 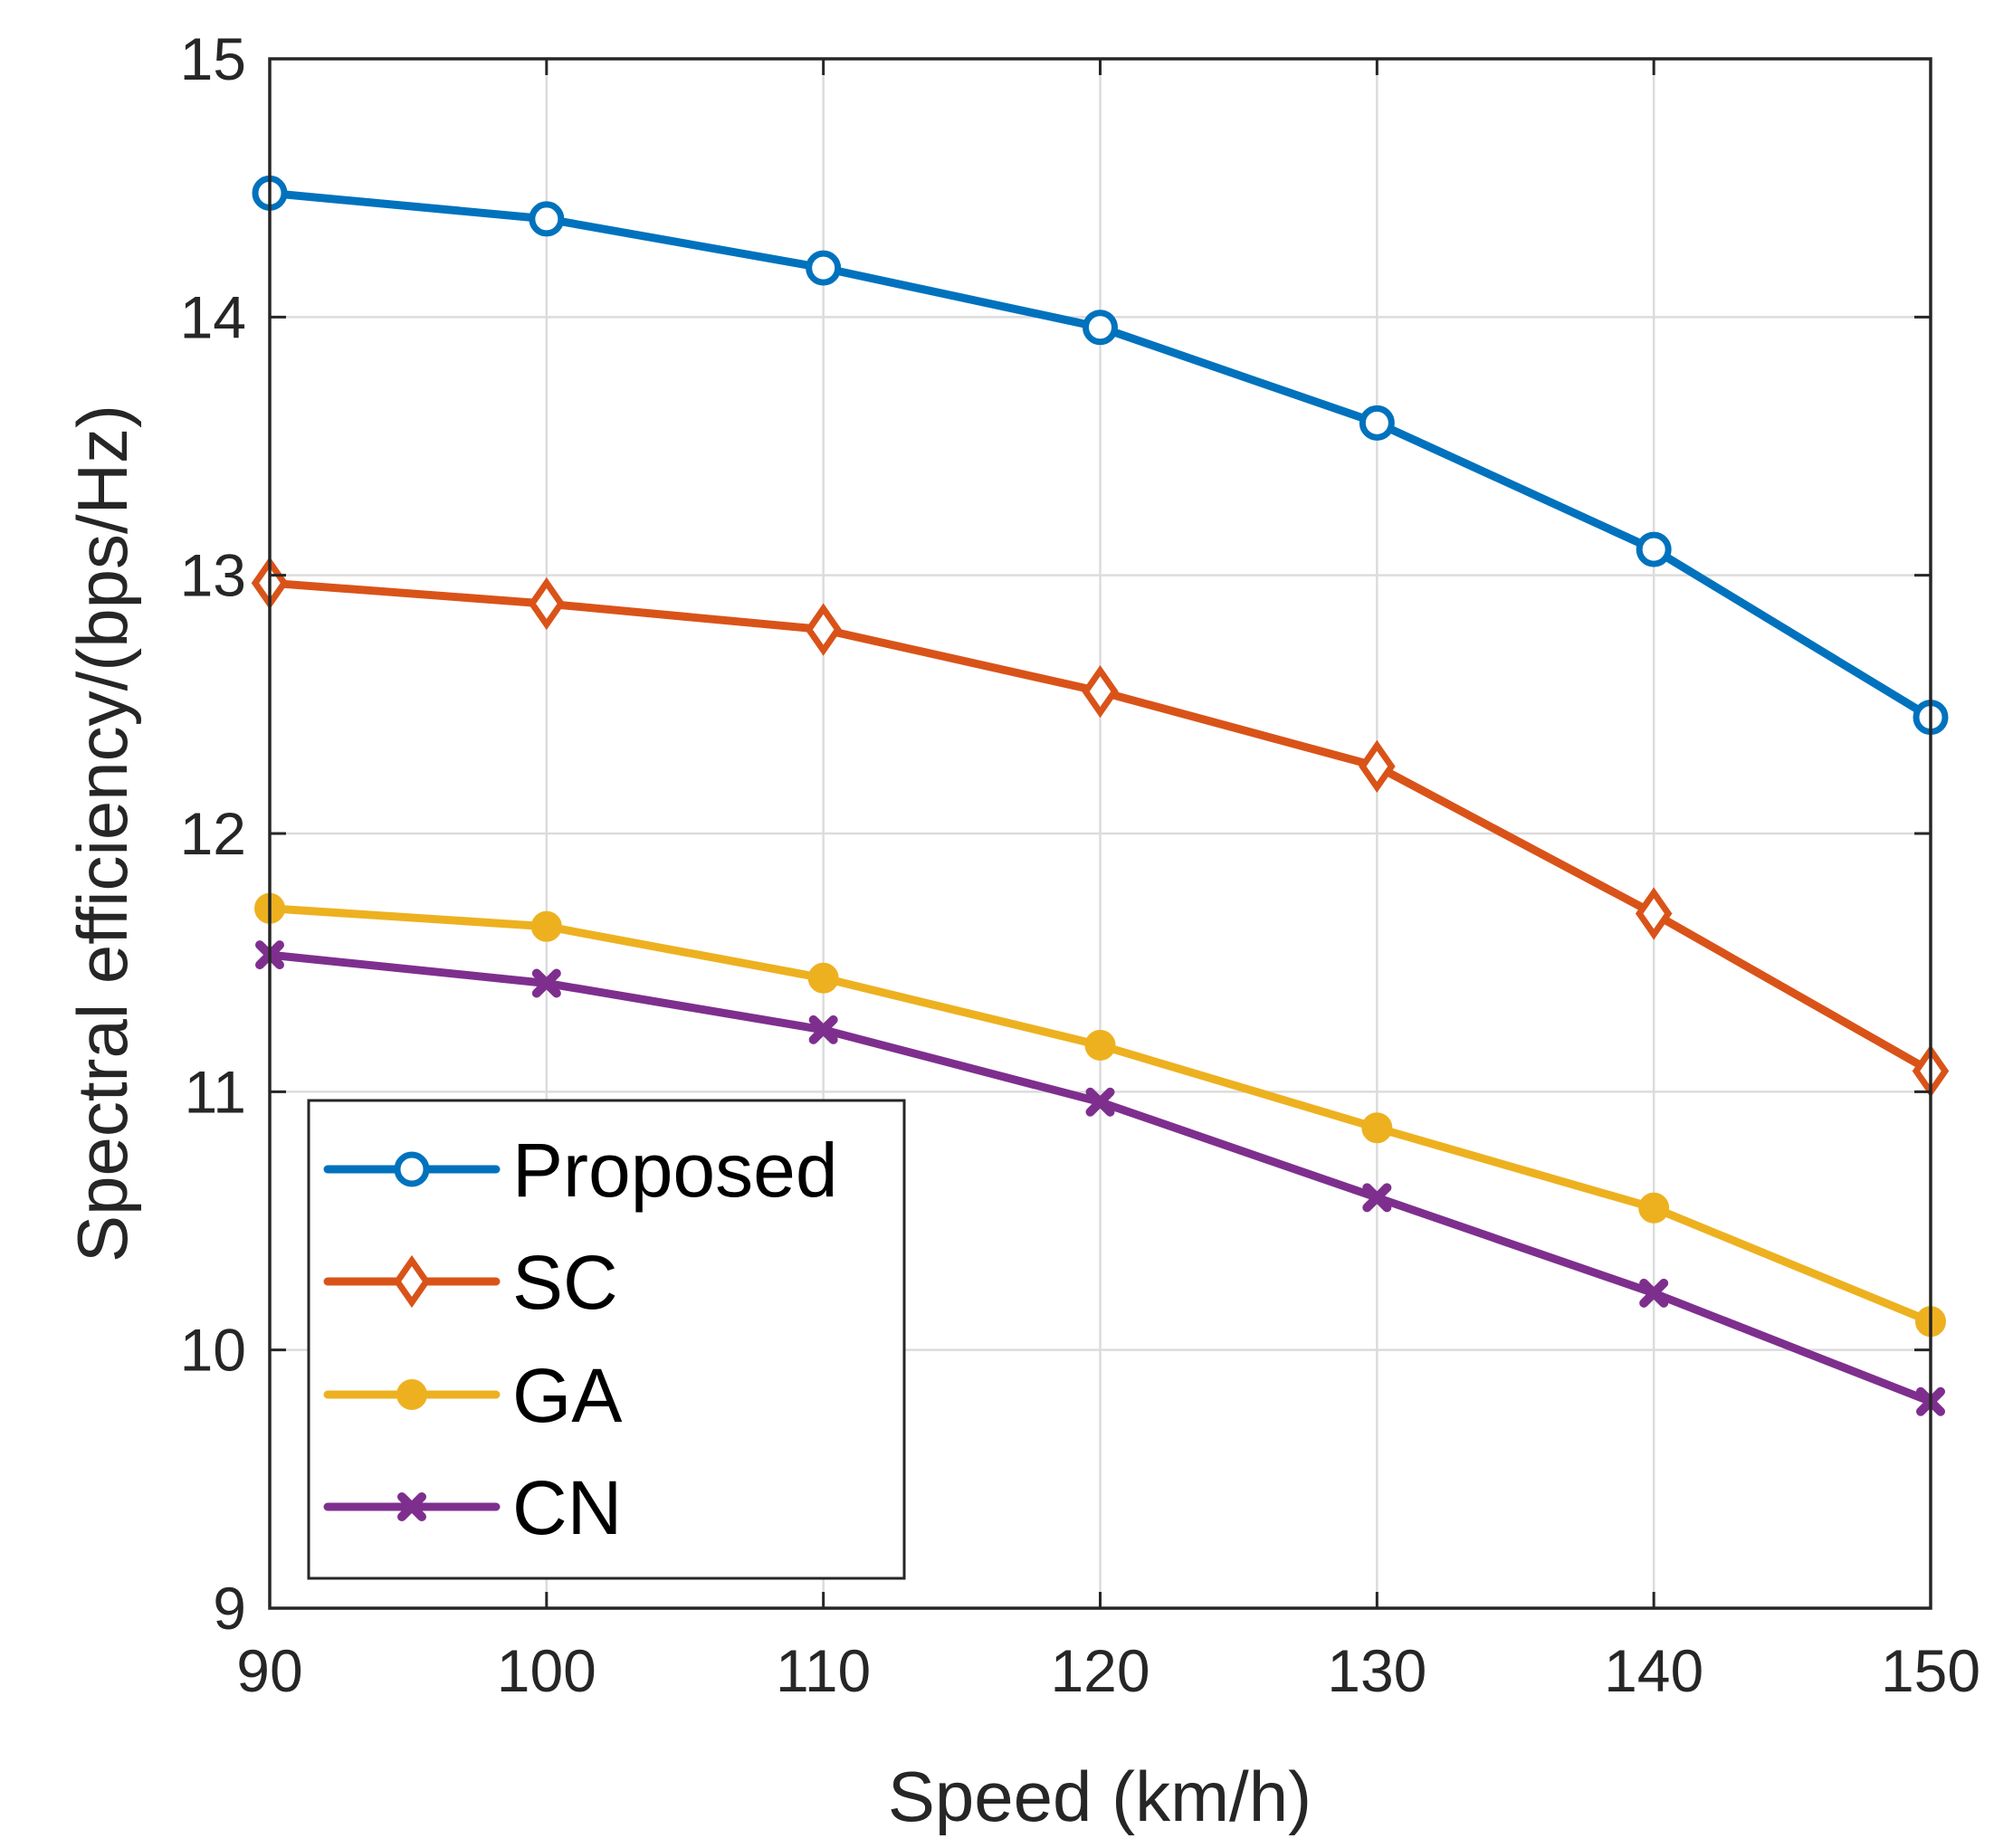 What do you see at coordinates (1100, 1796) in the screenshot?
I see `x-axis-label: Speed (km/h)` at bounding box center [1100, 1796].